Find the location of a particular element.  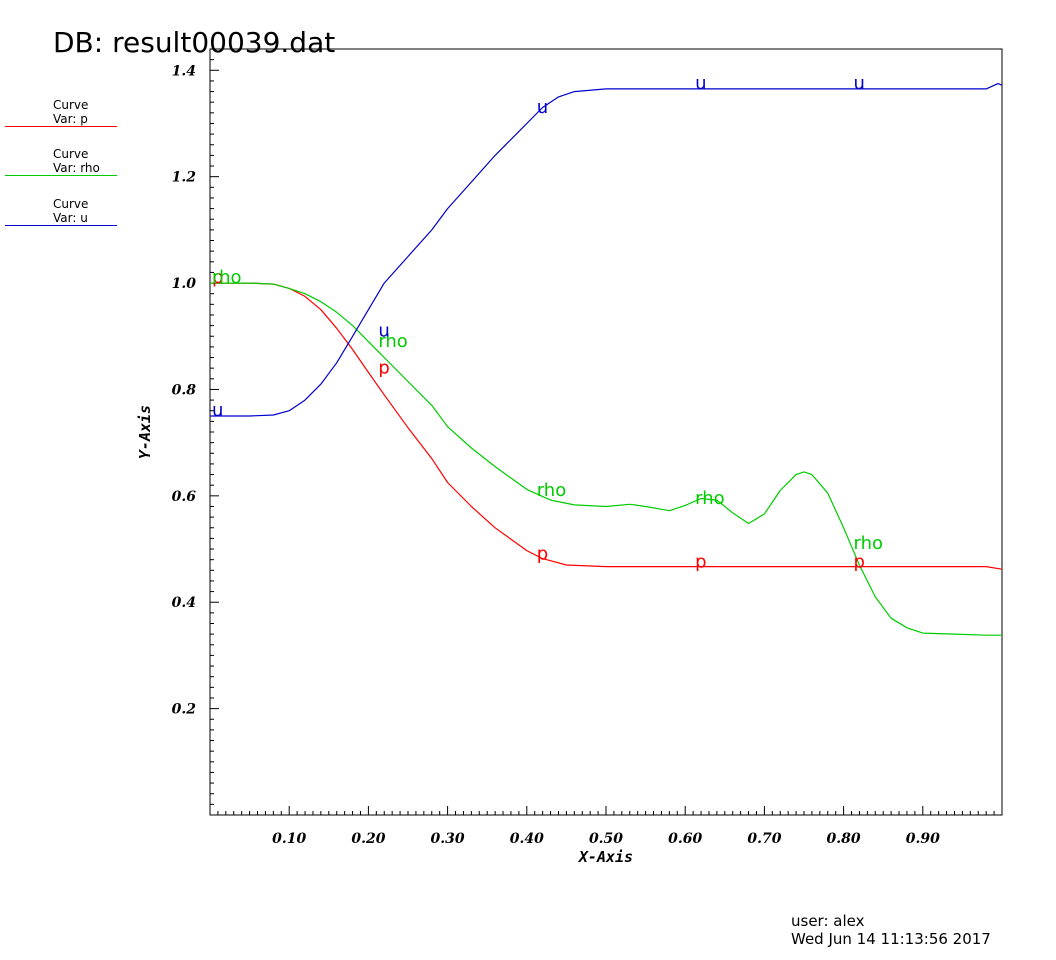

x-tick-label: 0.20 is located at coordinates (368, 839).